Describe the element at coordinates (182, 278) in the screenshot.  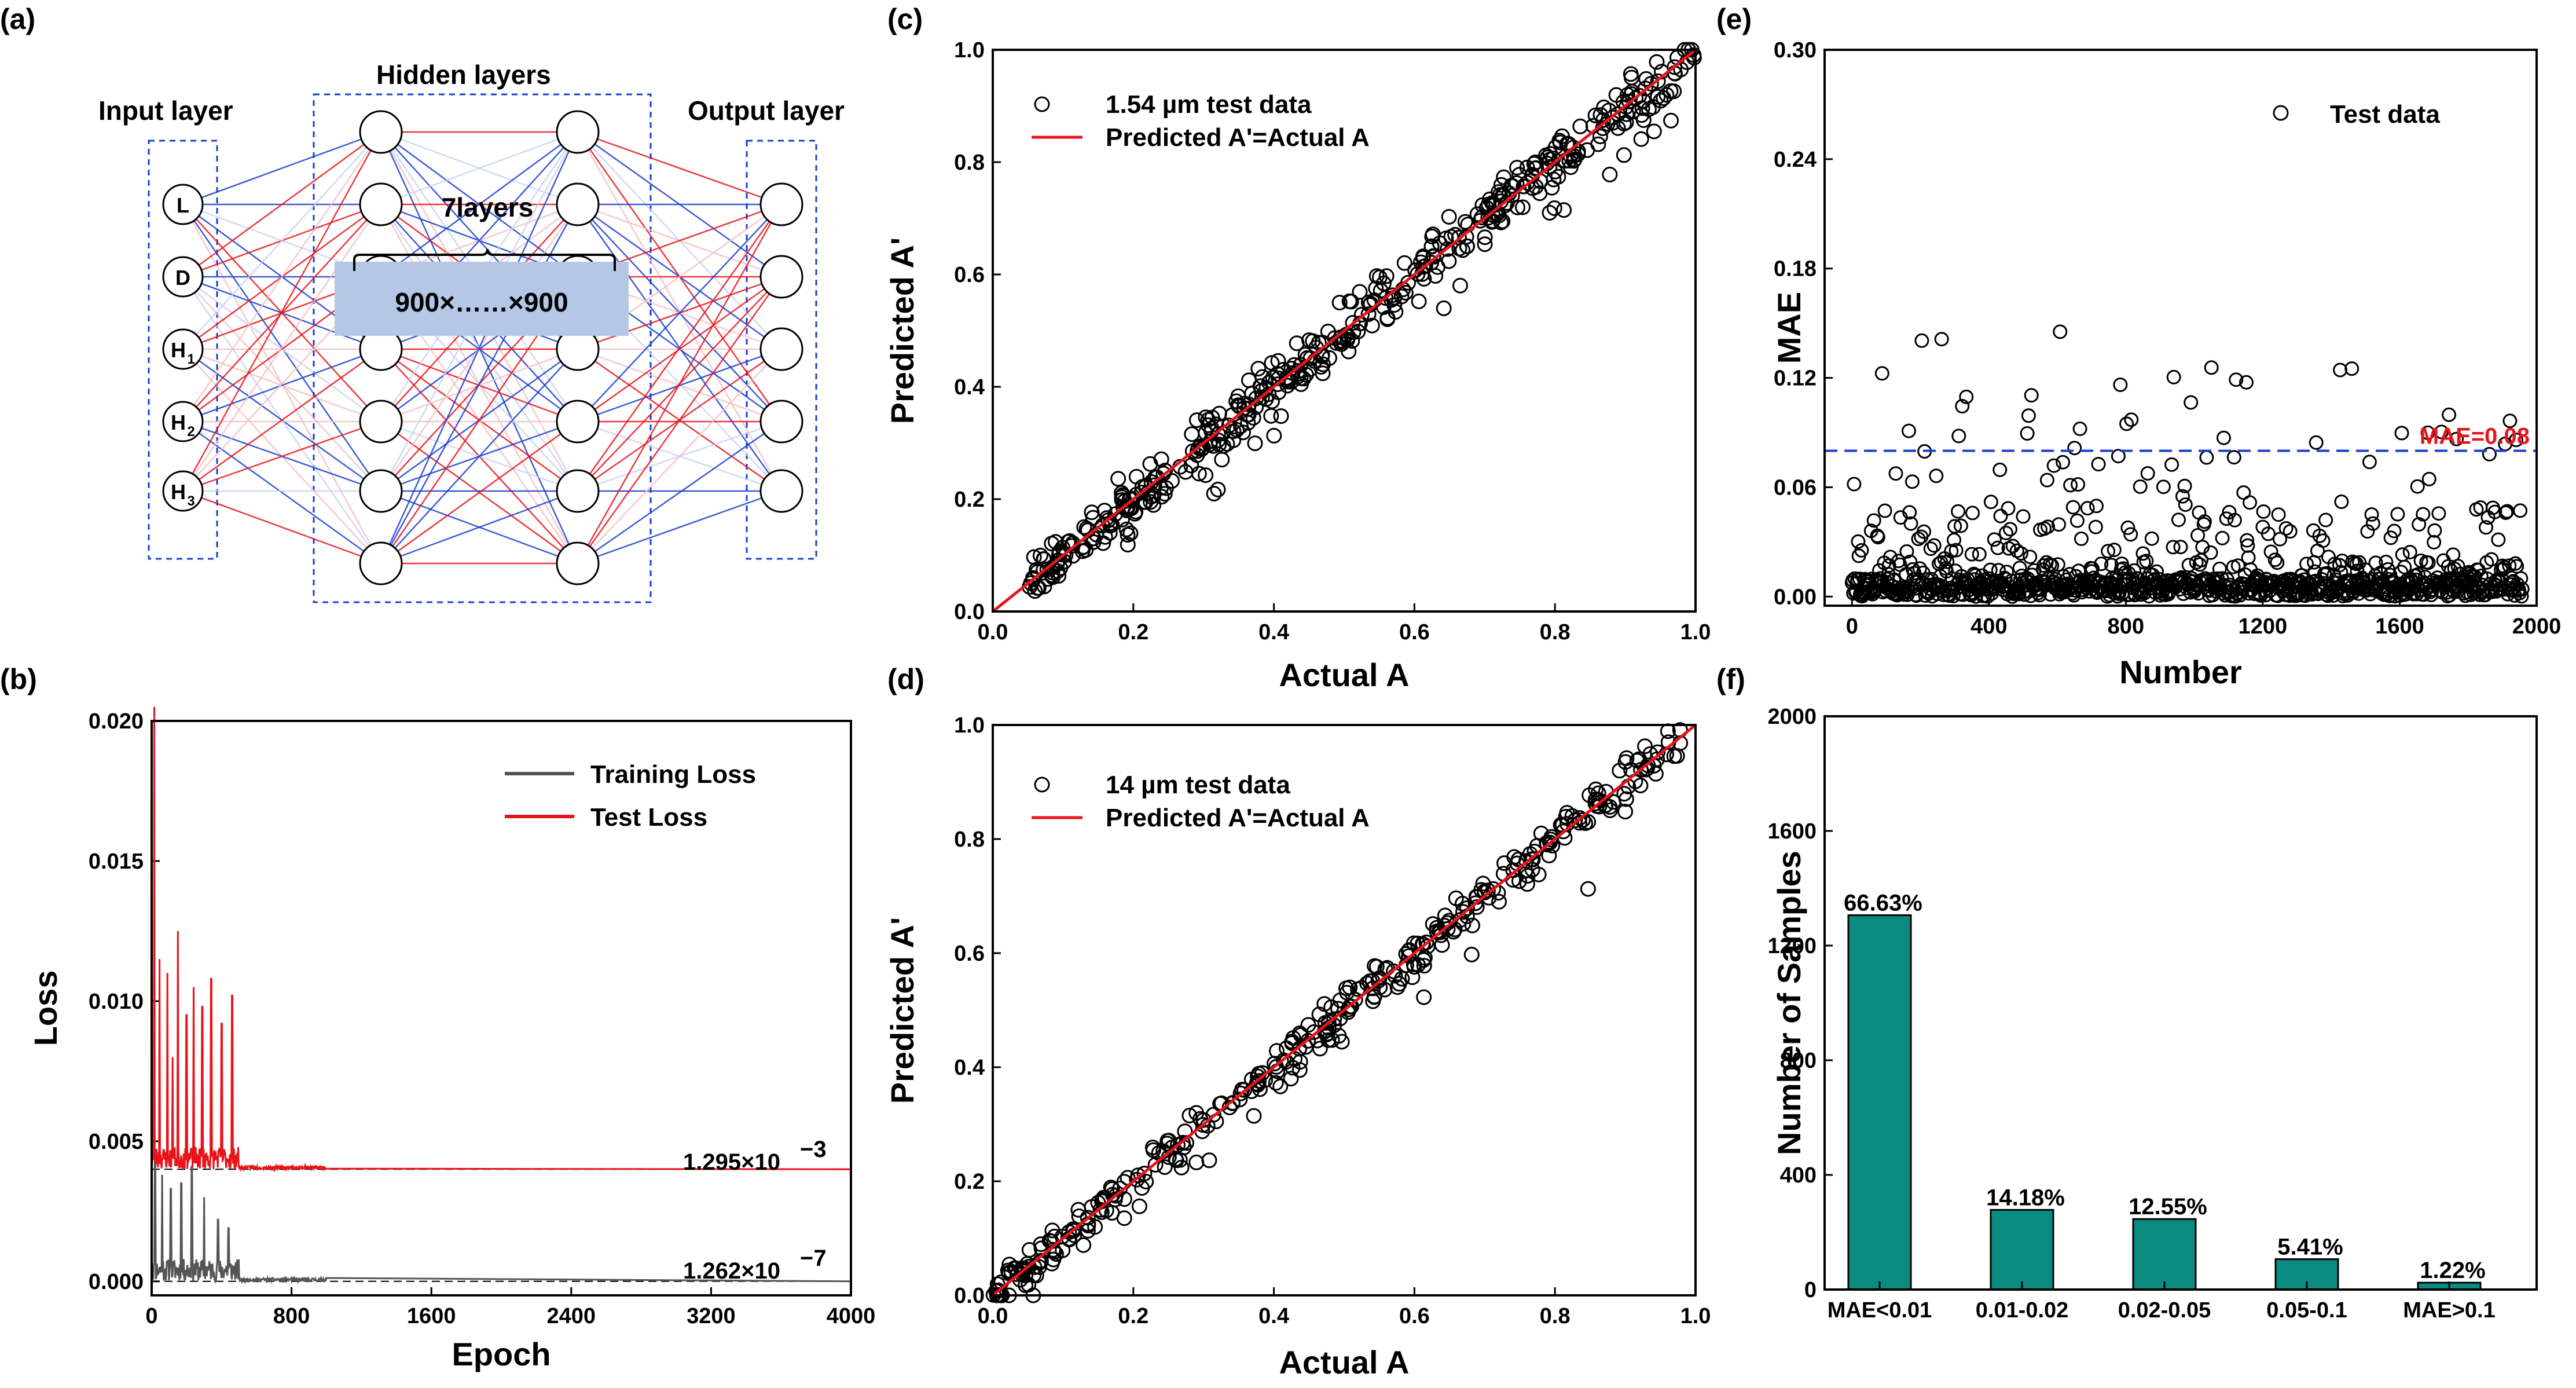
I see `svg-text: D` at that location.